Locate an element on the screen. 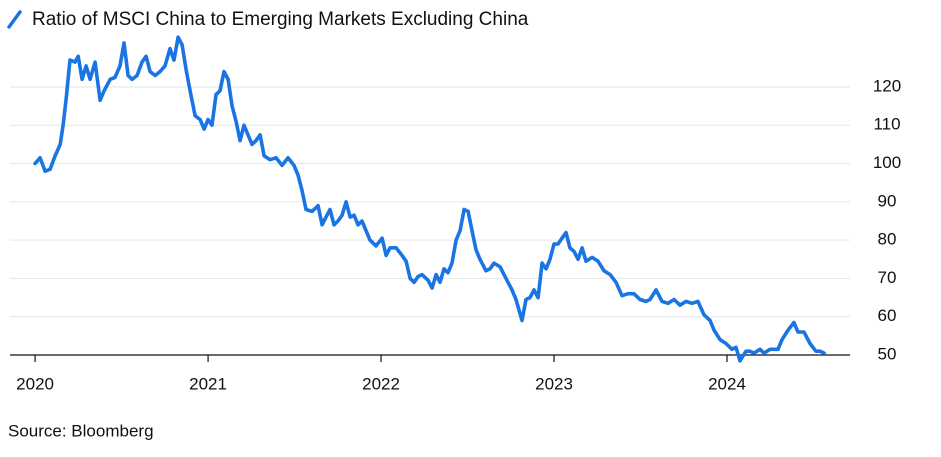 The height and width of the screenshot is (457, 941). x-tick-label: 2024 is located at coordinates (727, 383).